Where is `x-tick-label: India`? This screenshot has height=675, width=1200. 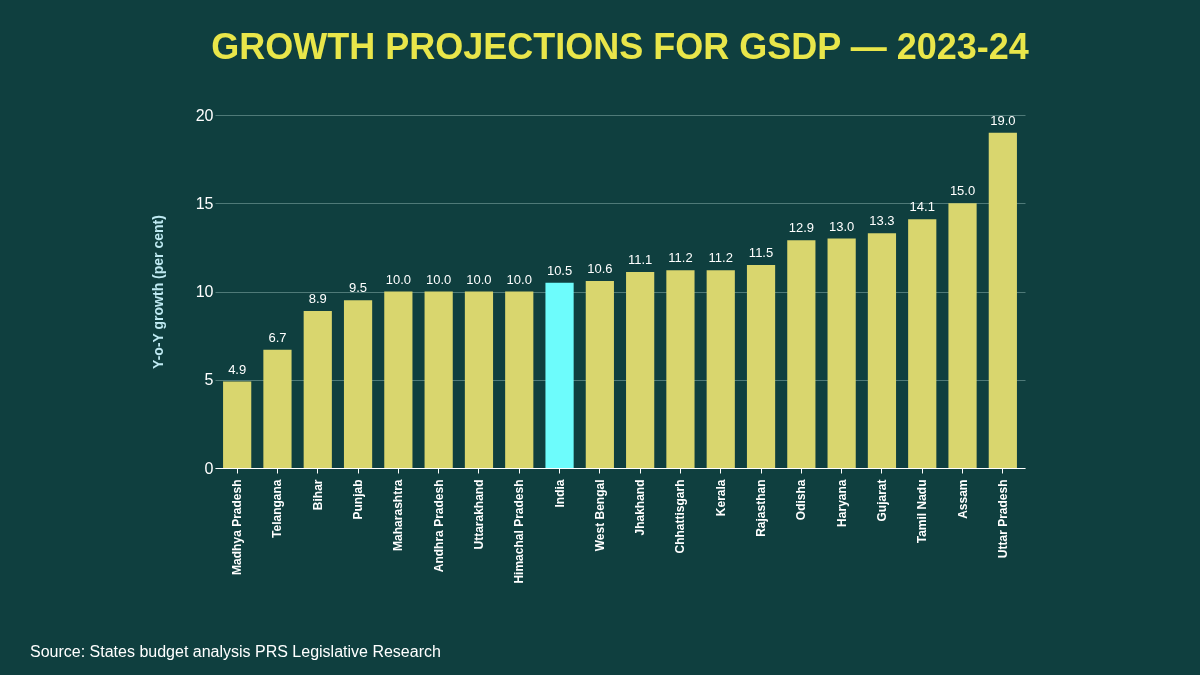
x-tick-label: India is located at coordinates (559, 493).